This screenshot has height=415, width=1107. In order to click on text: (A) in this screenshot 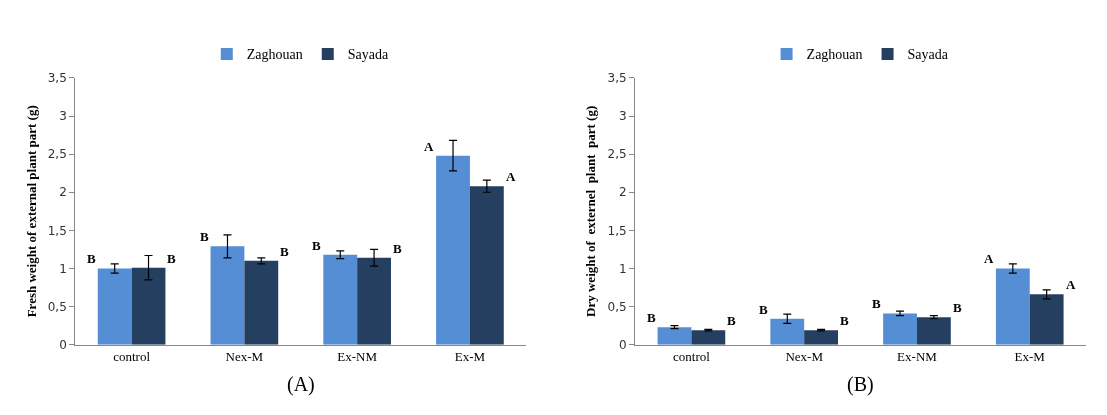, I will do `click(301, 384)`.